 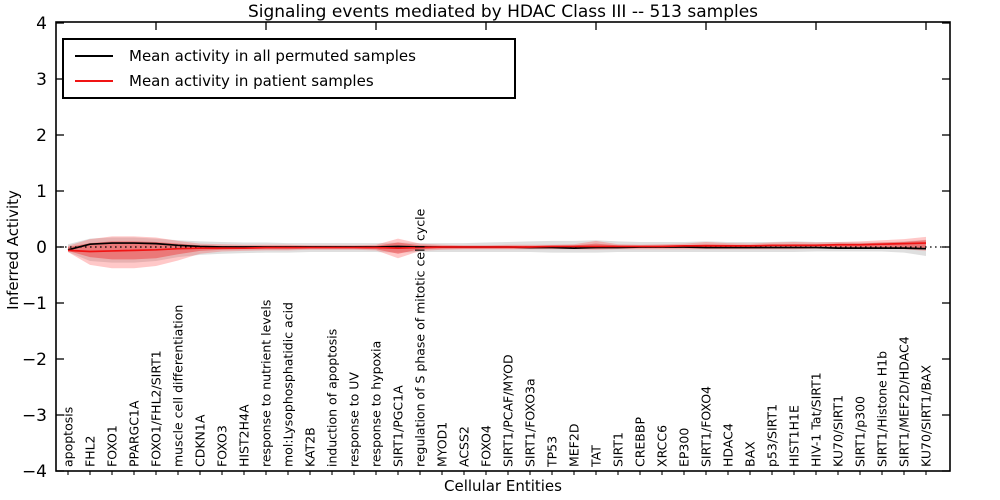 I want to click on x-category-label: ACSS2, so click(x=464, y=446).